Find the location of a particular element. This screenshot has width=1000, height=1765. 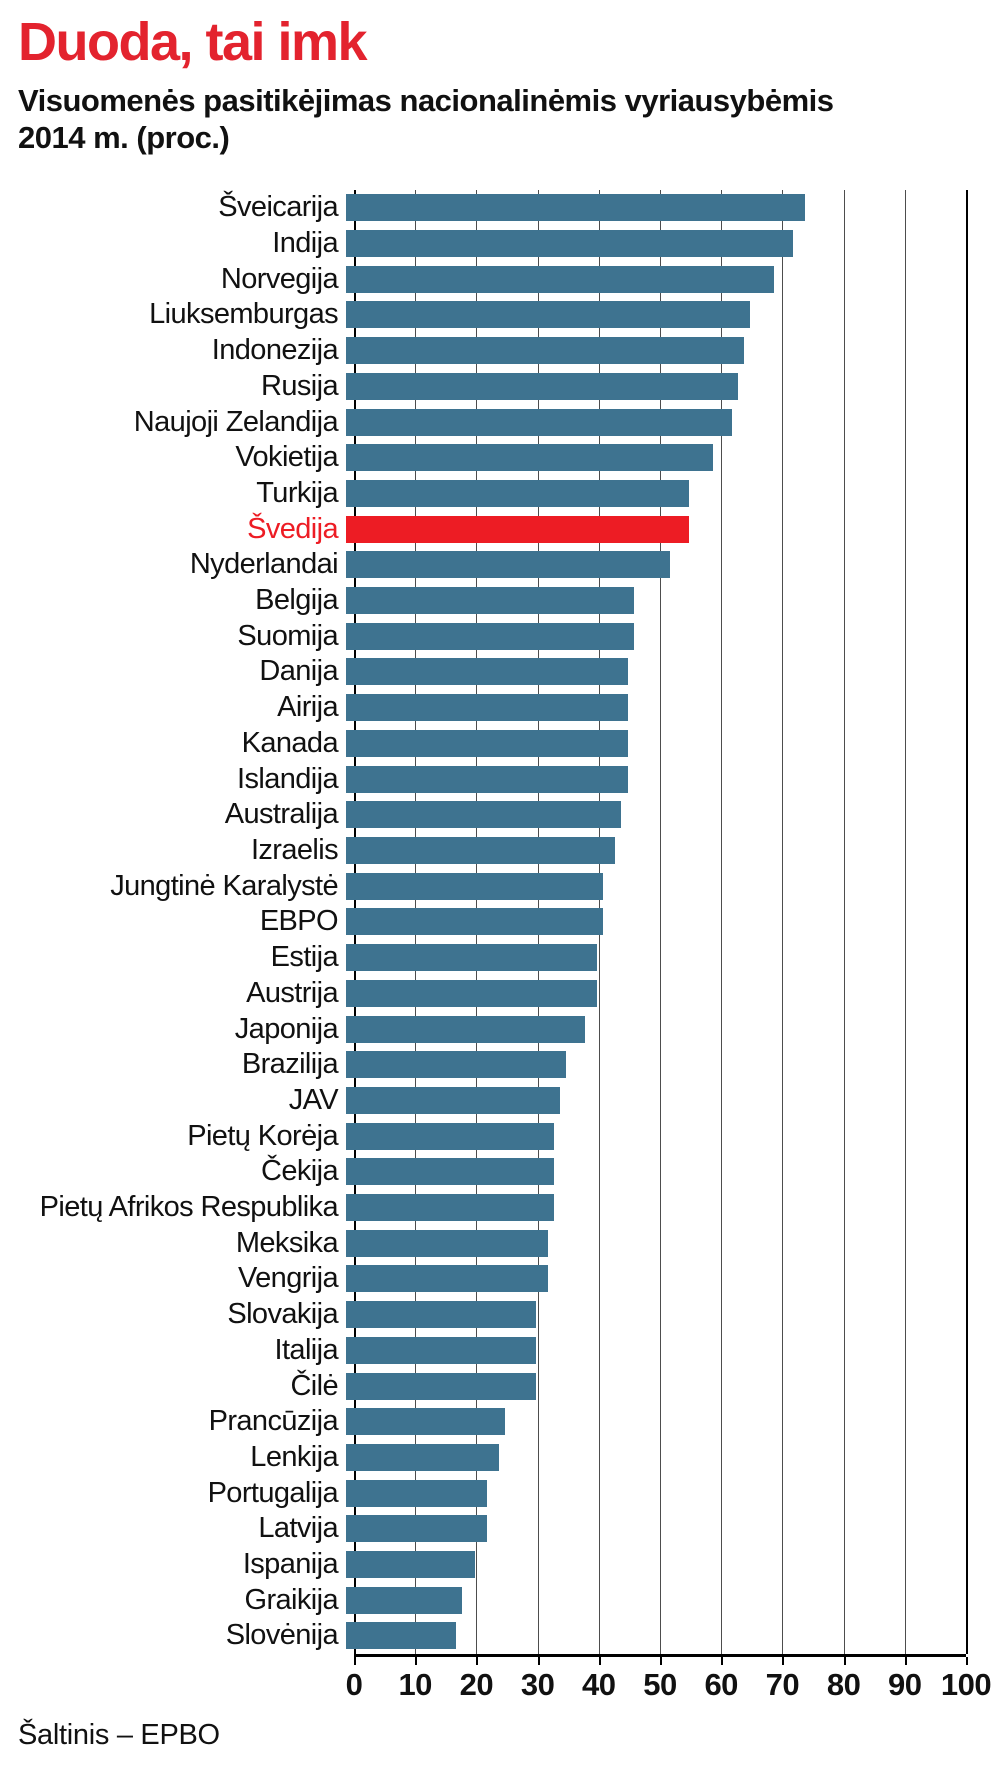

bar-label: Prancūzija is located at coordinates (273, 1421).